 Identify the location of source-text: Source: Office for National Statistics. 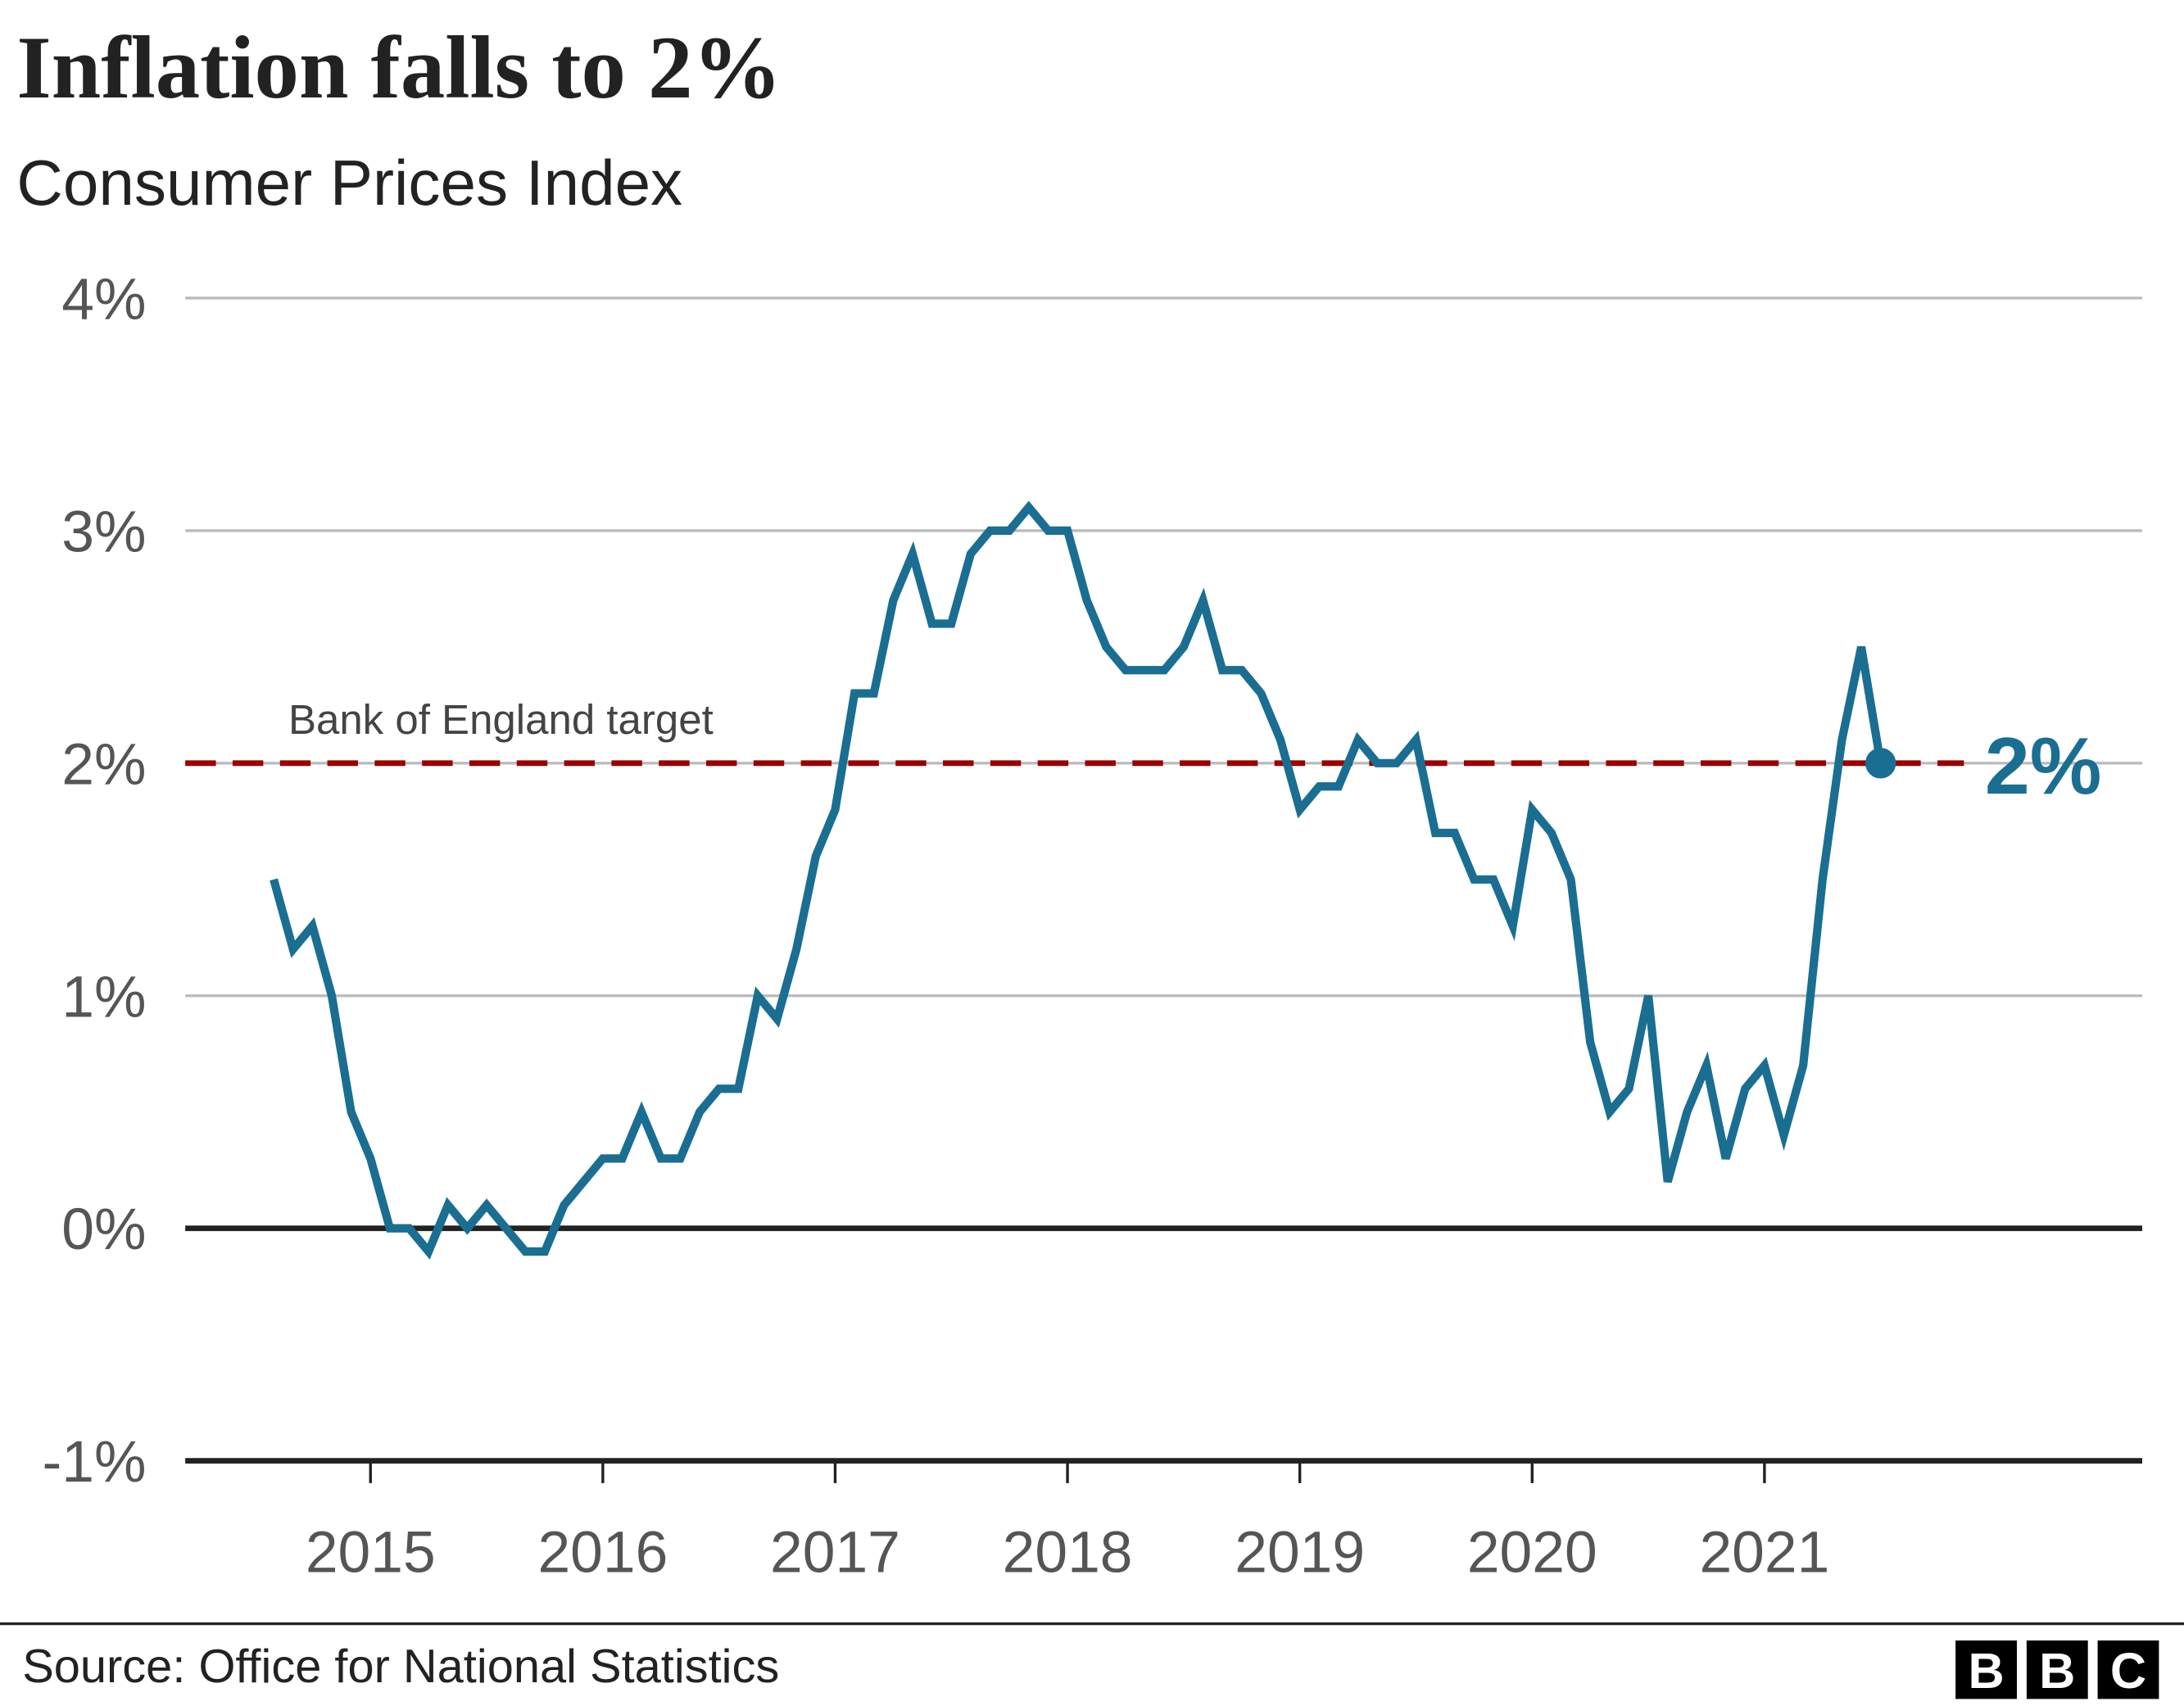
(400, 1666).